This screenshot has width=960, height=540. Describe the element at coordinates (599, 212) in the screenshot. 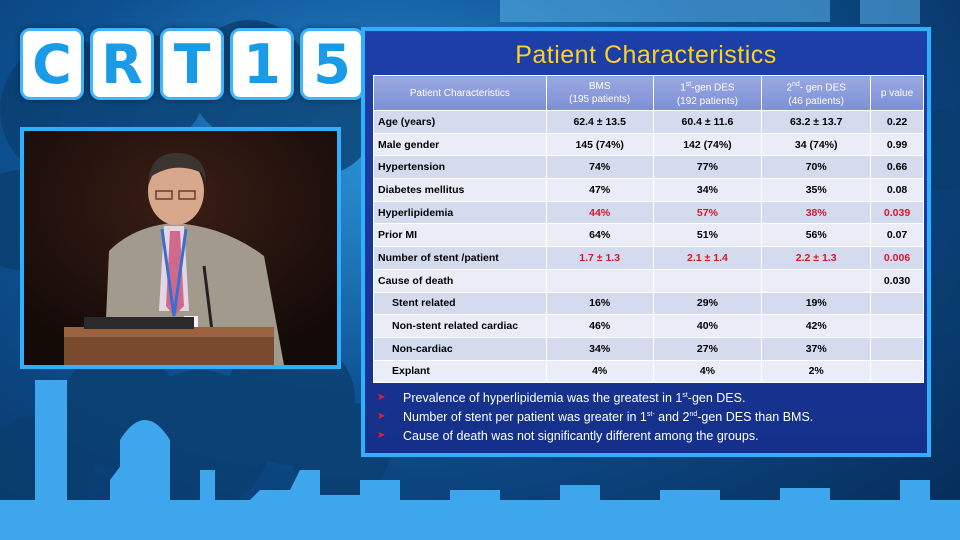

I see `cell-bms: 44%` at that location.